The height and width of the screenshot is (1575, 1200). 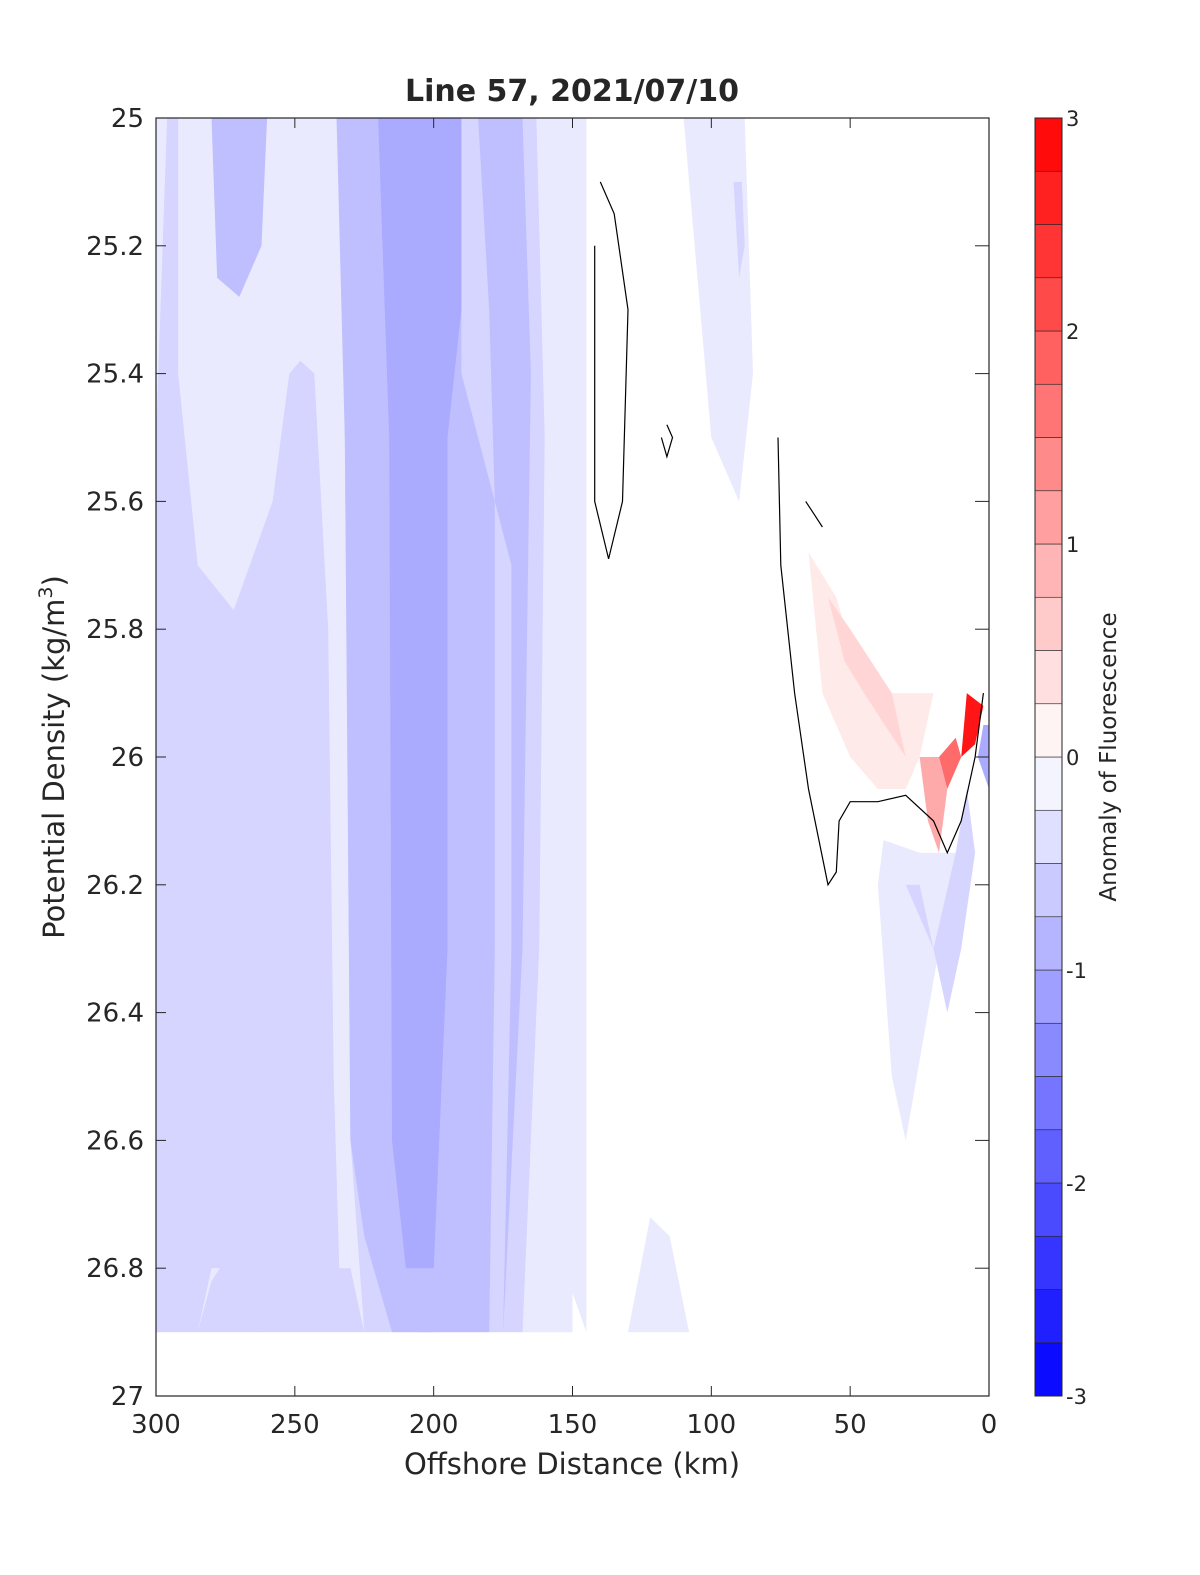 I want to click on colorbar-frame, so click(x=1048, y=757).